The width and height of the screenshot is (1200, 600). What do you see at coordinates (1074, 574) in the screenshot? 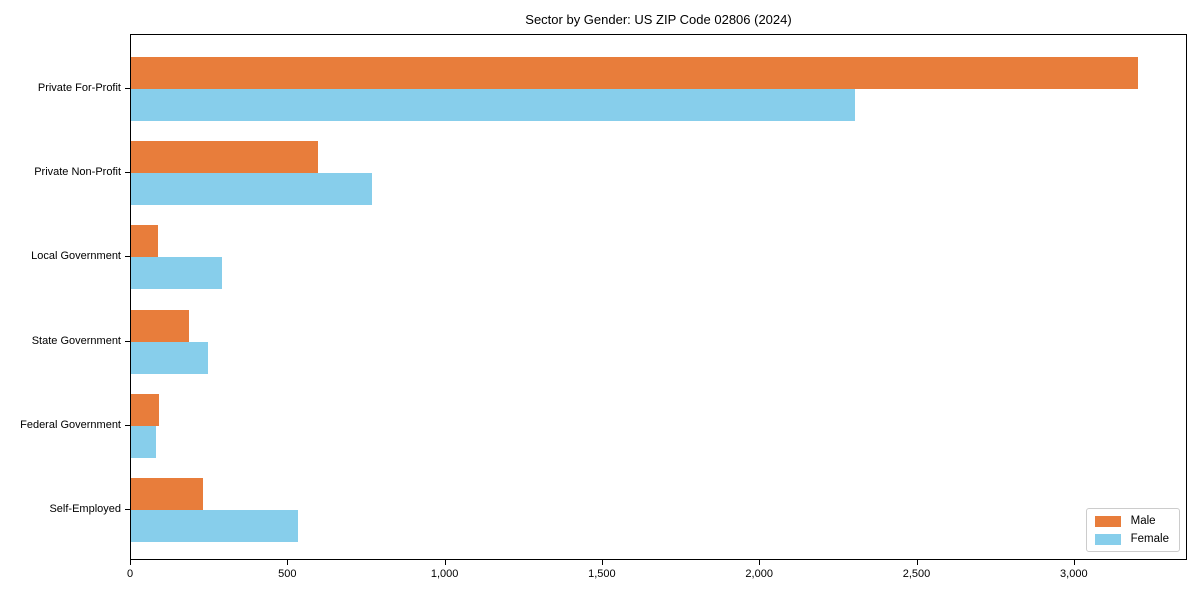
I see `x-tick-label-6: 3,000` at bounding box center [1074, 574].